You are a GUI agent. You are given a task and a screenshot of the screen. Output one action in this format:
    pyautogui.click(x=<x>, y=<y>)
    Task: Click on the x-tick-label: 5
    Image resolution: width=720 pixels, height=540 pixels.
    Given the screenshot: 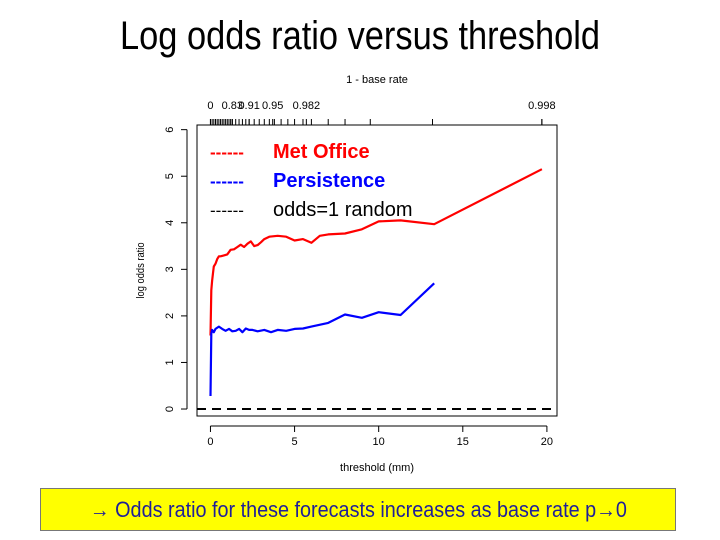 What is the action you would take?
    pyautogui.click(x=295, y=442)
    